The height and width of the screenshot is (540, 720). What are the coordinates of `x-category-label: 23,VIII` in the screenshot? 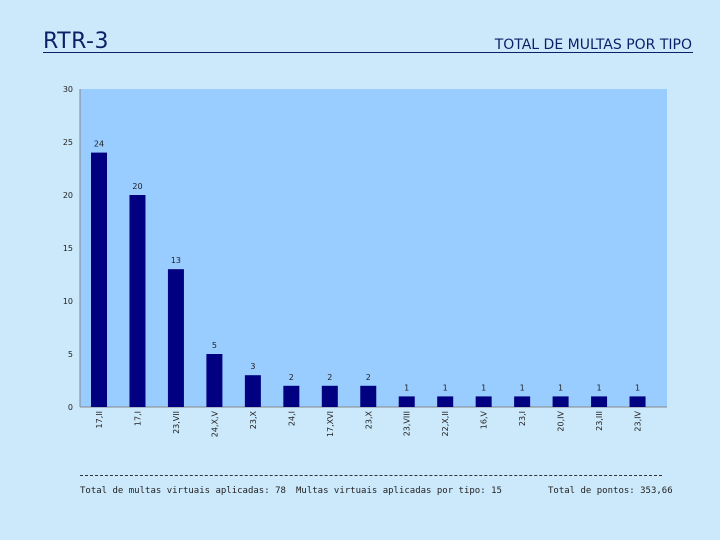 It's located at (407, 423).